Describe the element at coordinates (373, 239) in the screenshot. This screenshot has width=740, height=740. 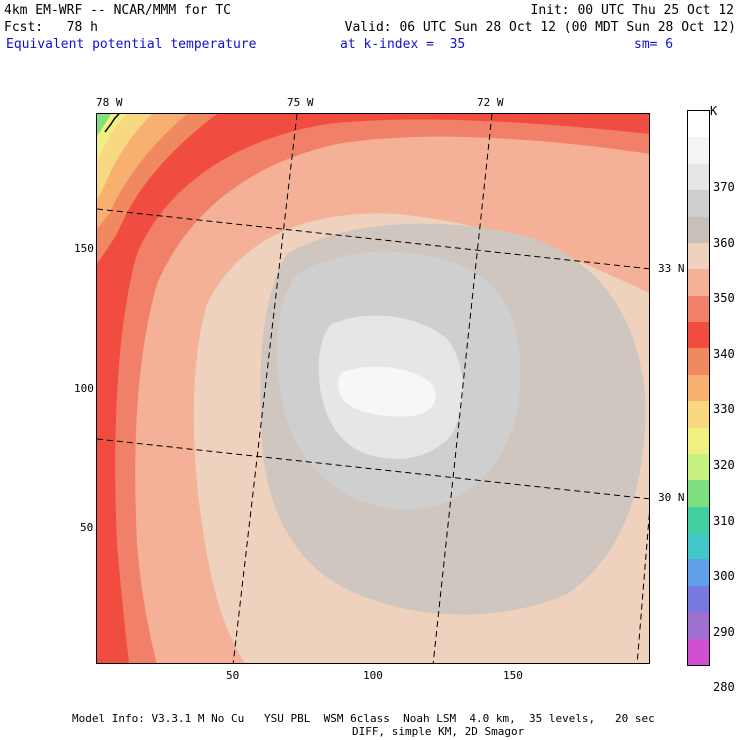
I see `lat-line-33n` at that location.